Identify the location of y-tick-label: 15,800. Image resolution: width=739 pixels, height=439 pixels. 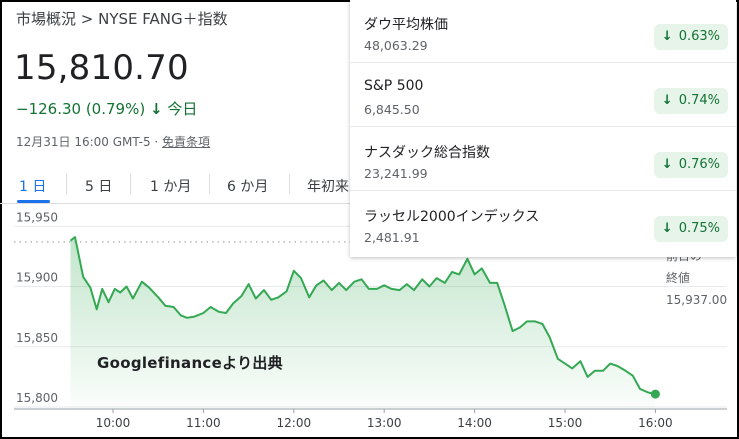
(37, 398).